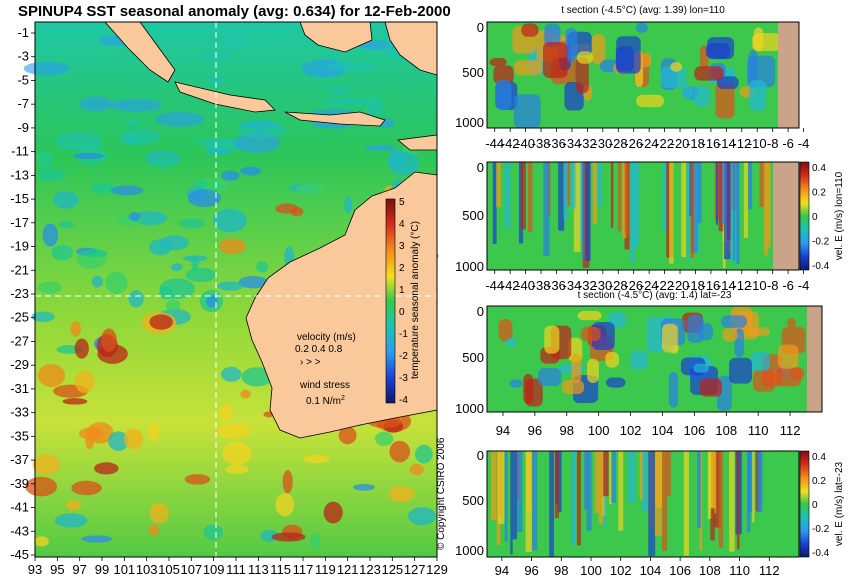 The height and width of the screenshot is (580, 850). Describe the element at coordinates (502, 570) in the screenshot. I see `panel-x-tick-label: 94` at that location.